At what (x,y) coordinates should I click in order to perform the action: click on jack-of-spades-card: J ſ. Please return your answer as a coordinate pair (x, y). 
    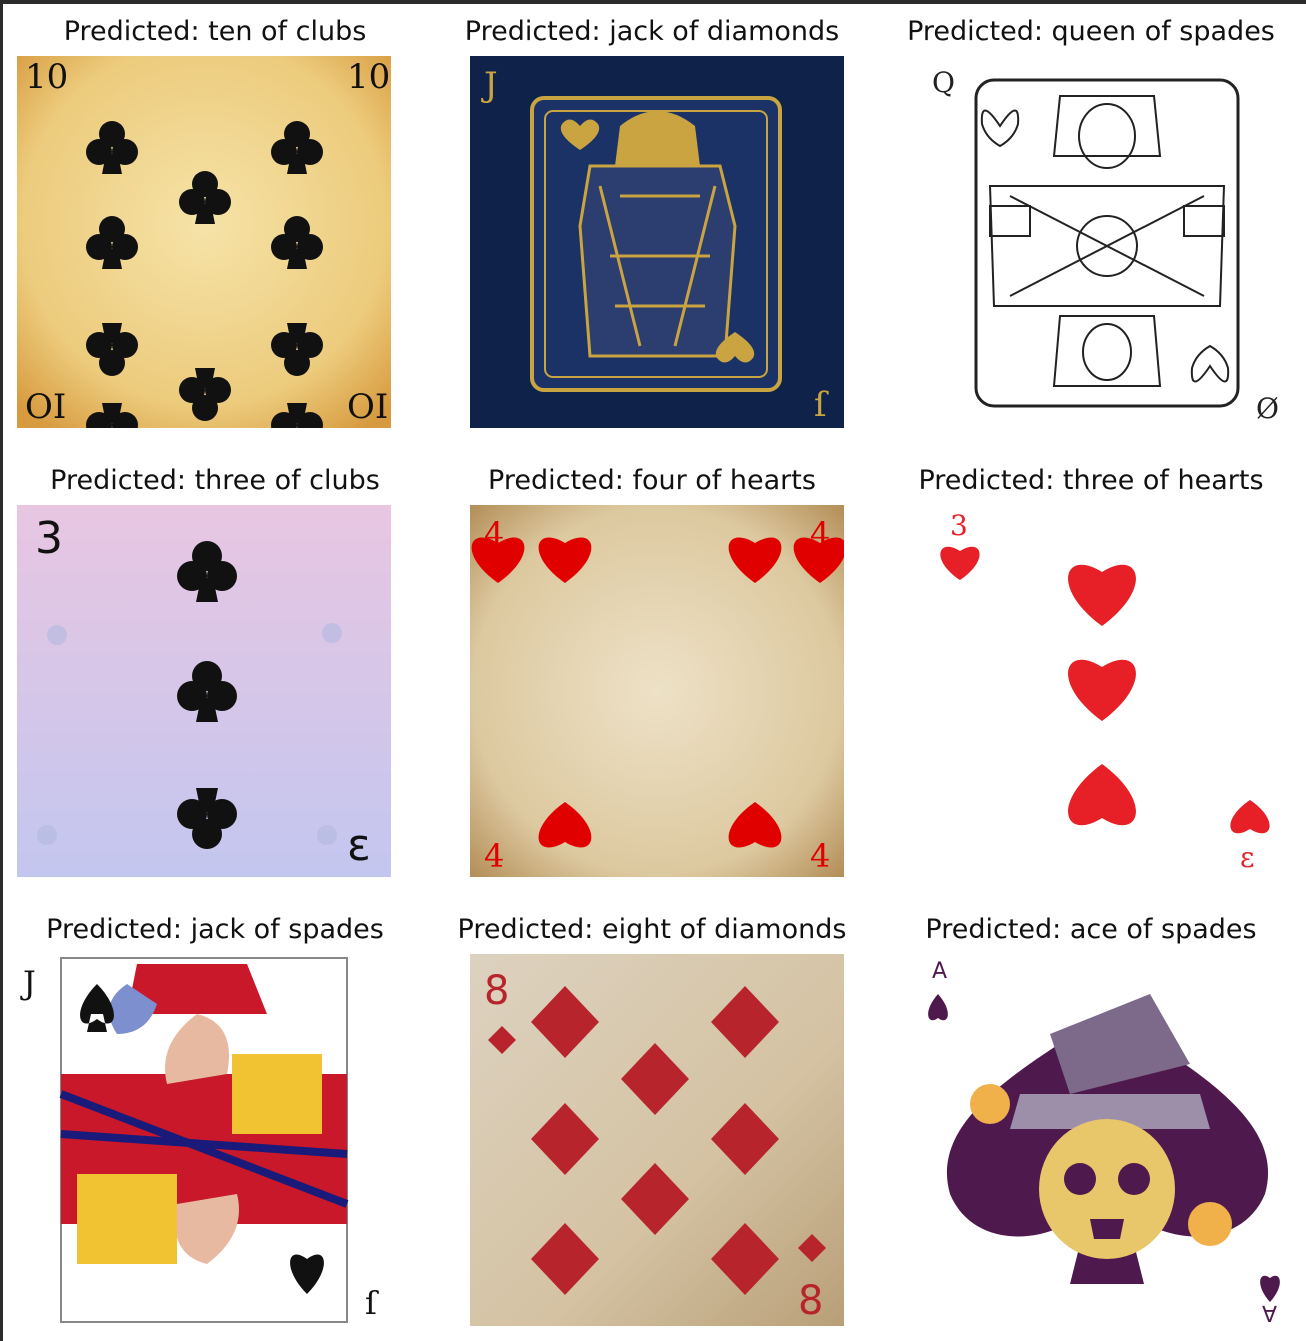
    Looking at the image, I should click on (204, 1140).